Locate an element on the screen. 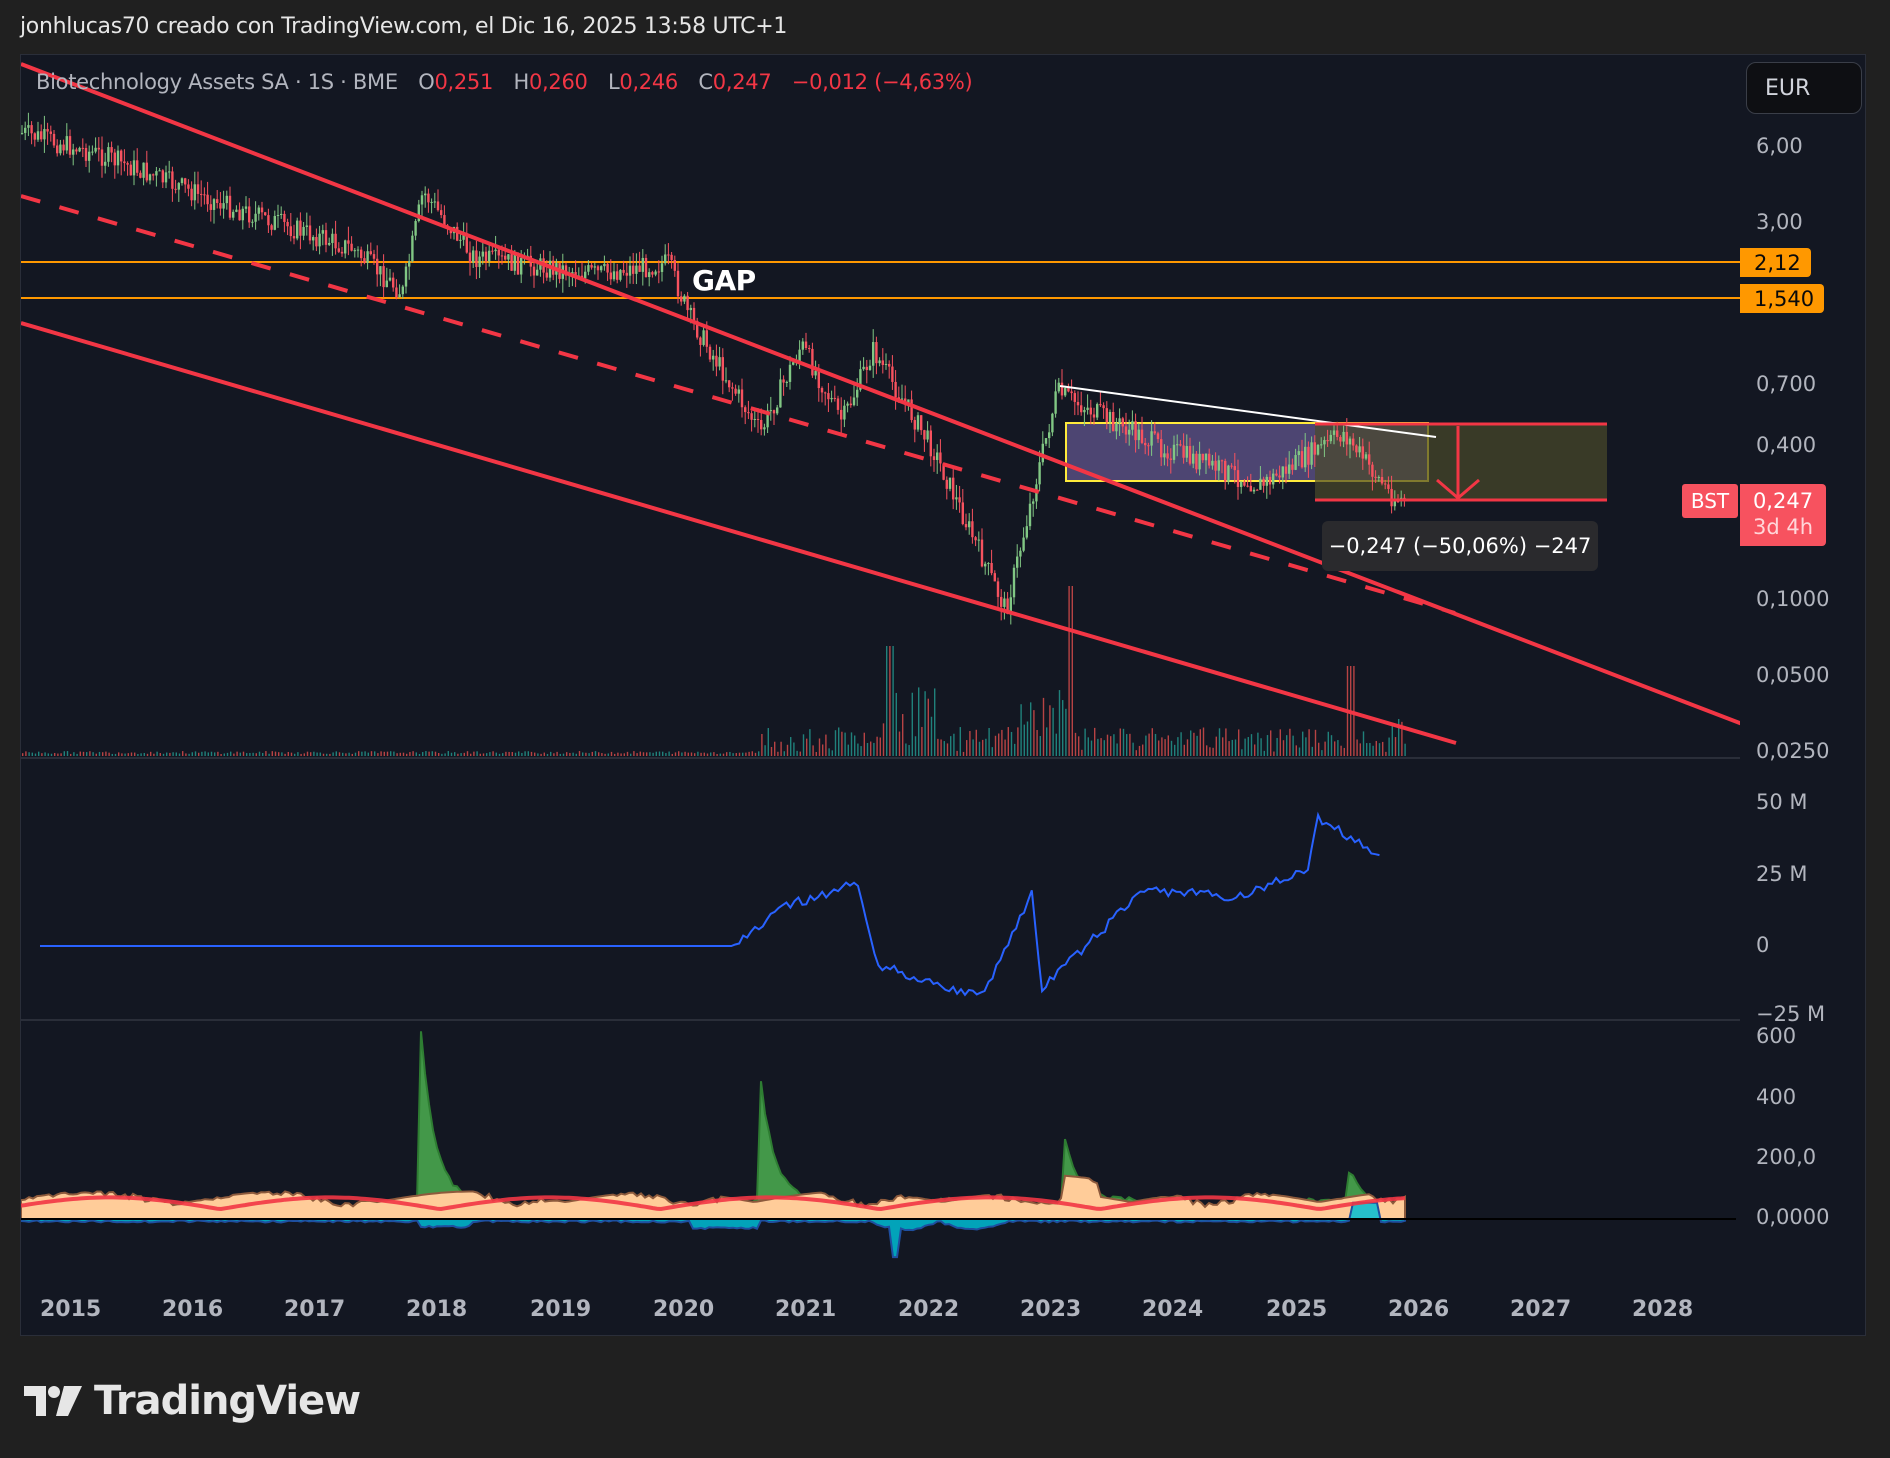 The image size is (1890, 1458). obv-line is located at coordinates (710, 904).